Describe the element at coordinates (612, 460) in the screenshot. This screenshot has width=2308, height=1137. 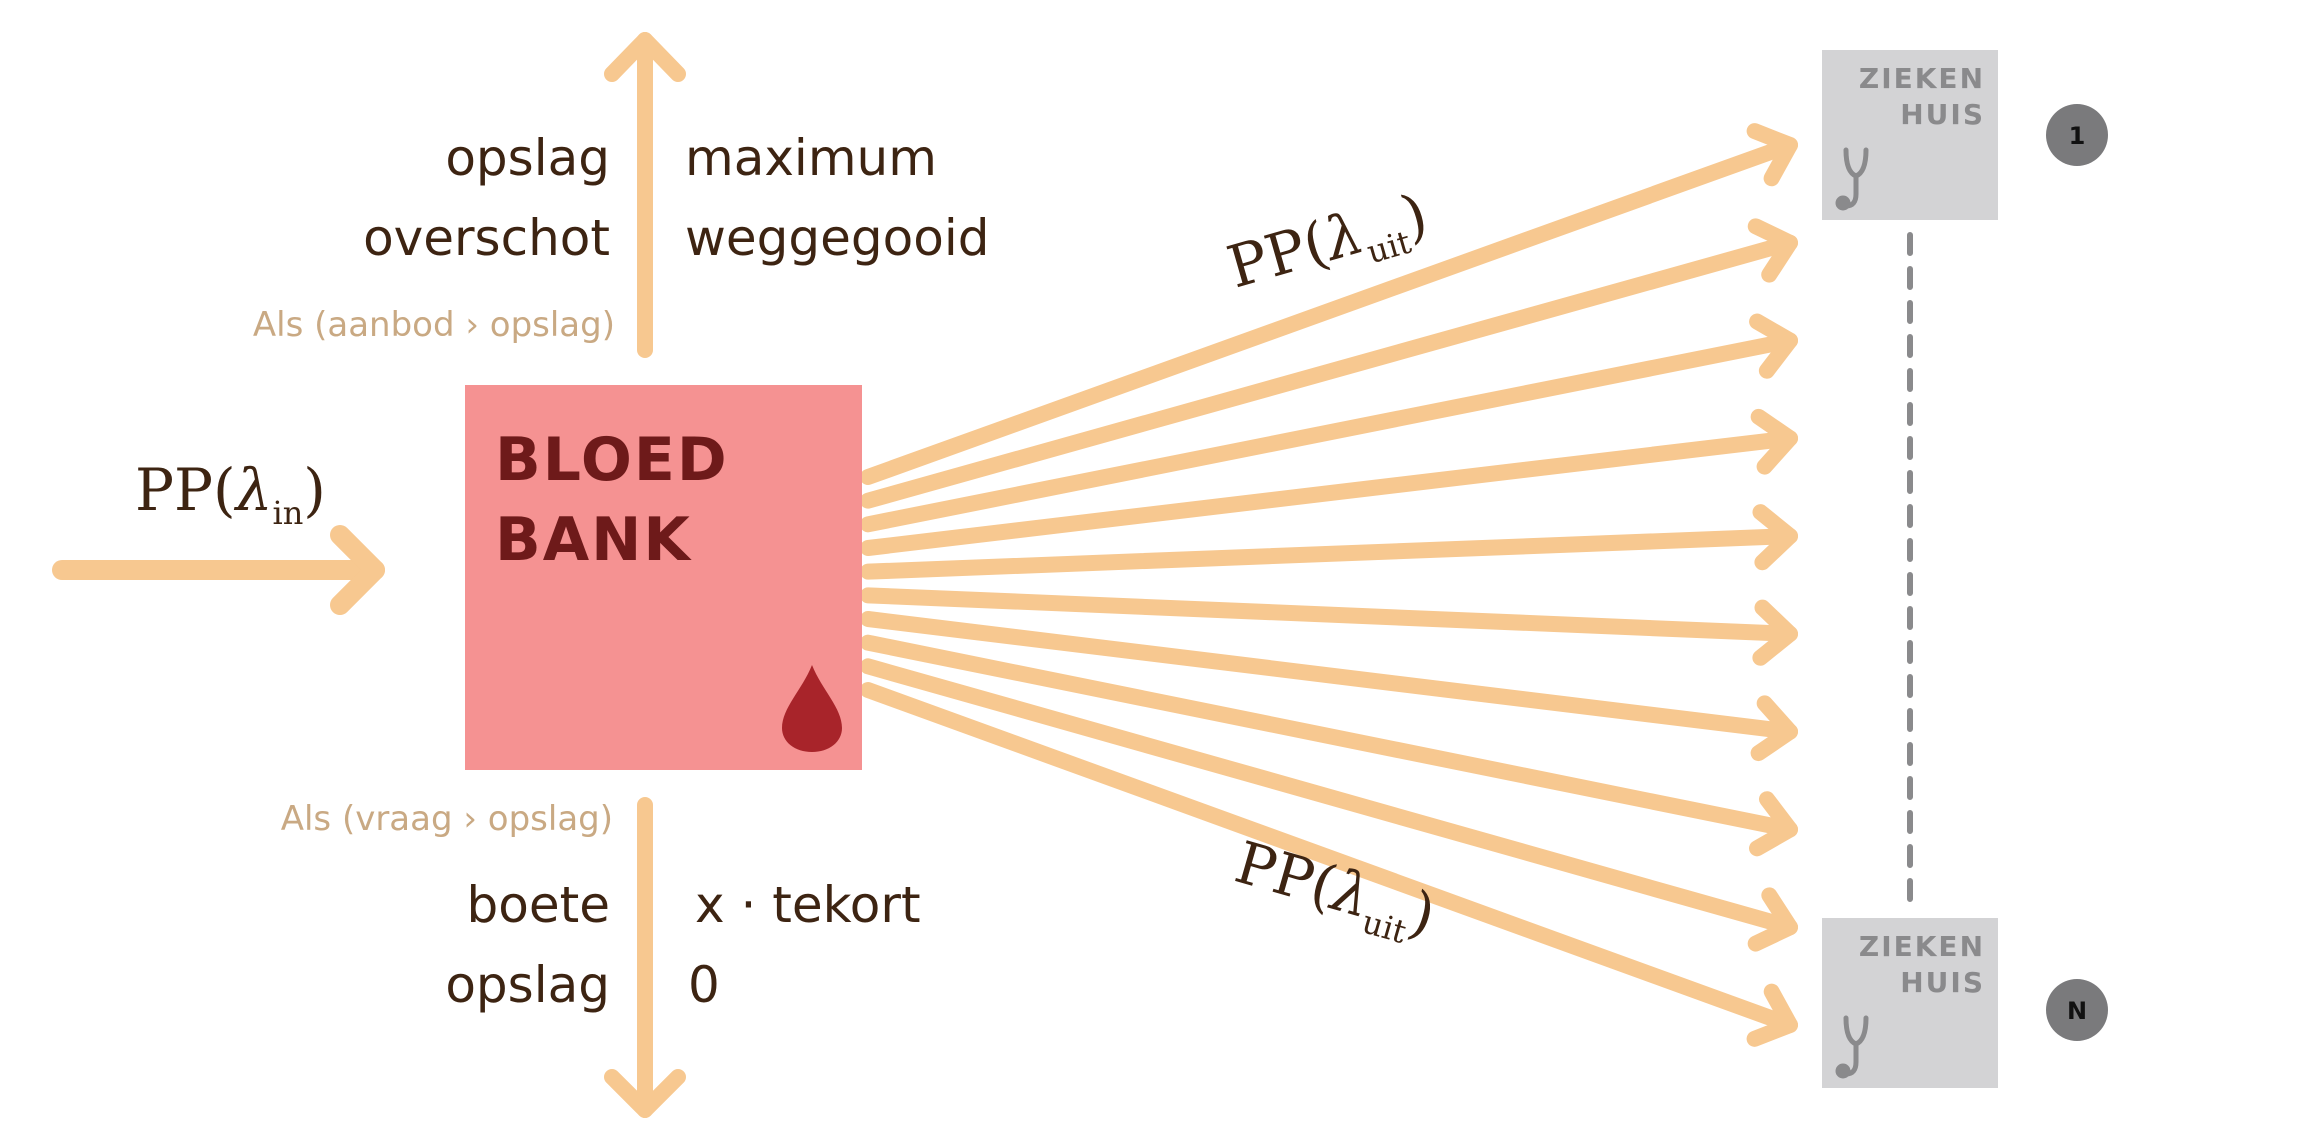
I see `blood-bank-title-line1: BLOED` at that location.